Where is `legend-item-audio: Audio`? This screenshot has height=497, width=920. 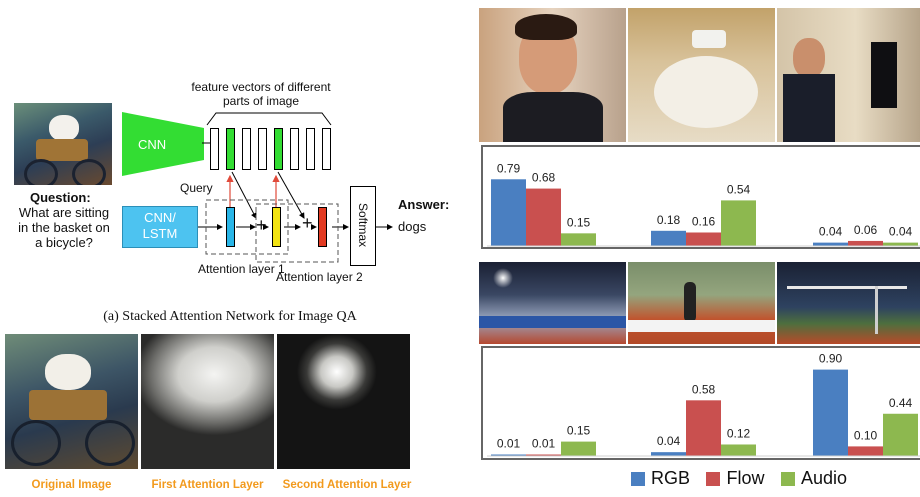 legend-item-audio: Audio is located at coordinates (813, 478).